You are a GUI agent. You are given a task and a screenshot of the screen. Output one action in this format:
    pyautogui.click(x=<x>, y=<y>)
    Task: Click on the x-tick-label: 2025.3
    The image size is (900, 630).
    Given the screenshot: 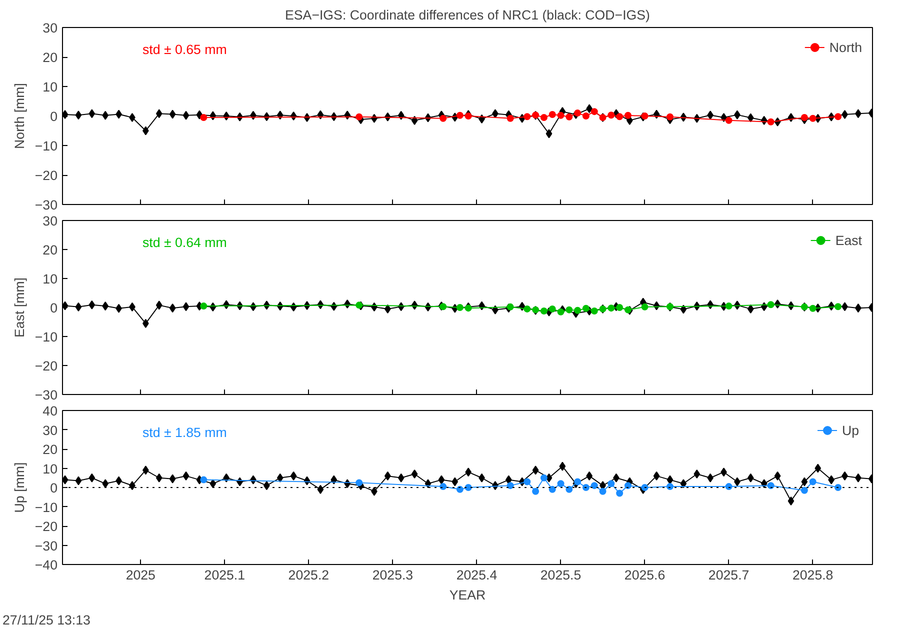 What is the action you would take?
    pyautogui.click(x=393, y=575)
    